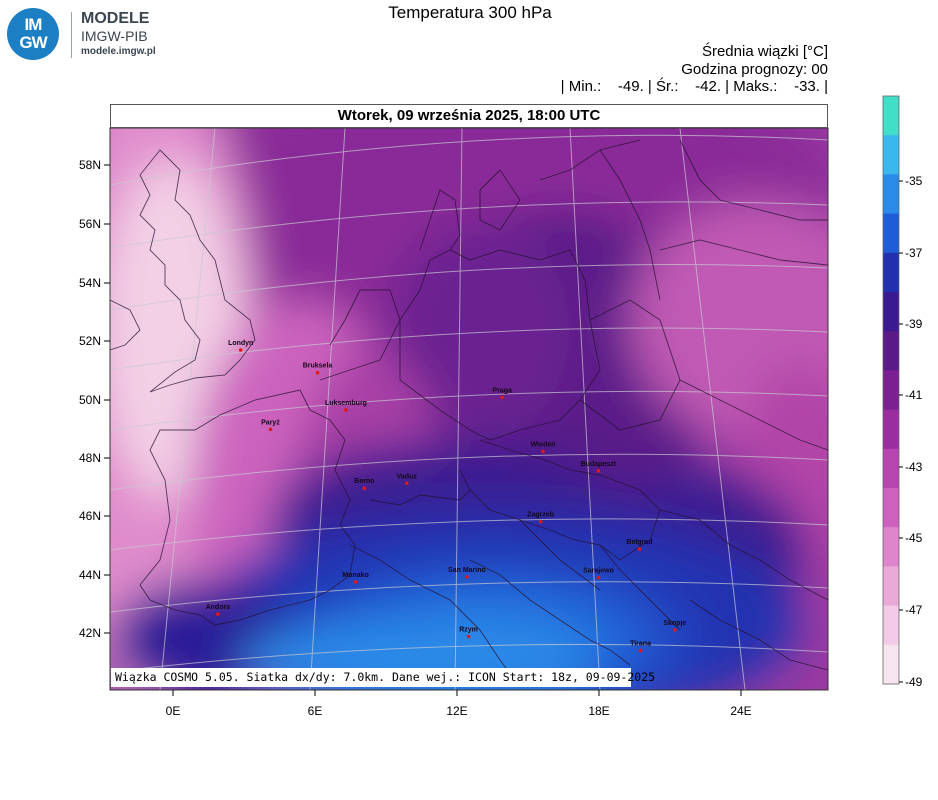 This screenshot has width=938, height=800. I want to click on colorbar-label: -35, so click(914, 181).